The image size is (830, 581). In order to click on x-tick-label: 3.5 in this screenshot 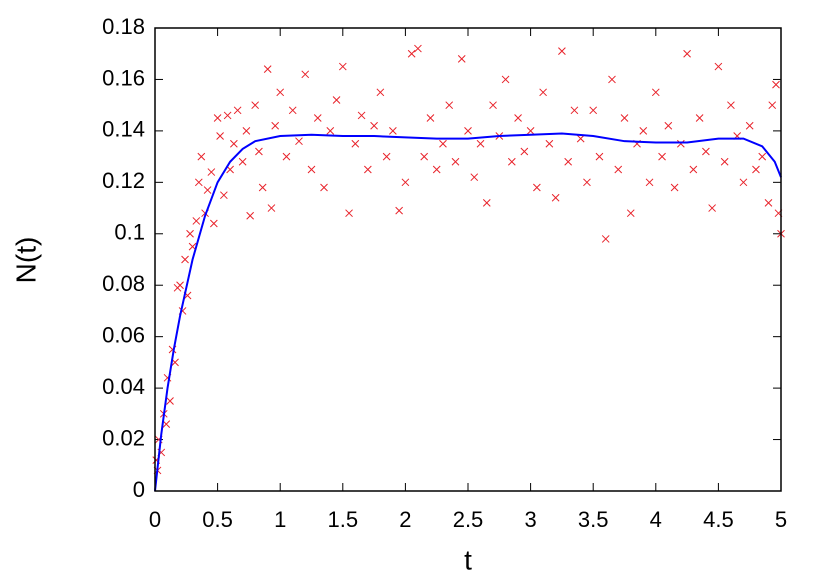, I will do `click(593, 519)`.